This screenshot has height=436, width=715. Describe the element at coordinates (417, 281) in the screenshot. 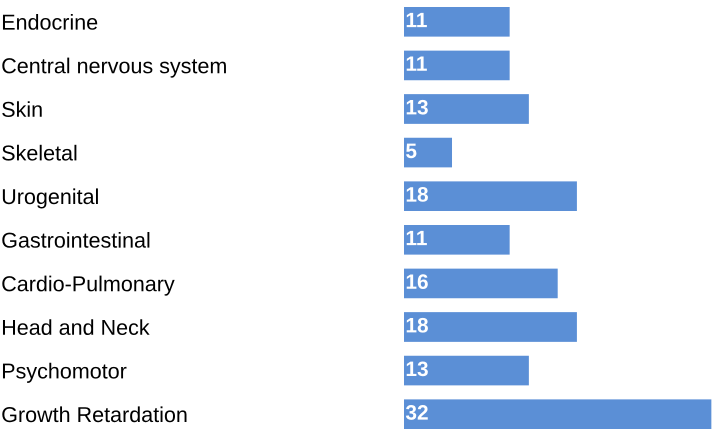

I see `data-label: 16` at that location.